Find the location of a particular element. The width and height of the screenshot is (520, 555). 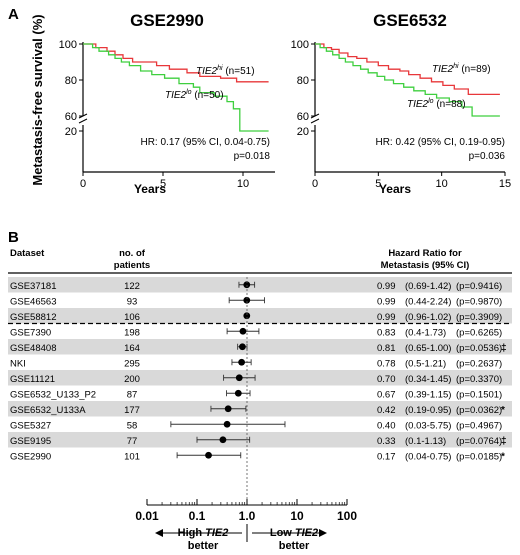

label-high-better: better is located at coordinates (203, 545).